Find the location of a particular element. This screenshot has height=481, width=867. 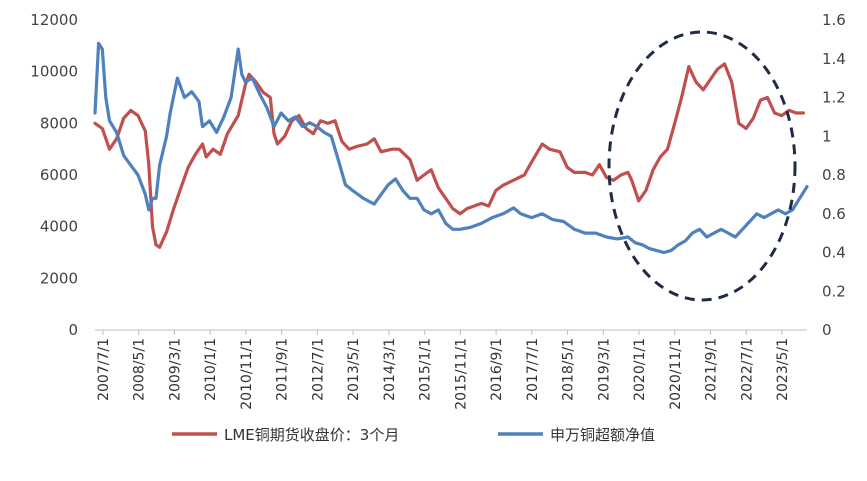

x-tick-label: 2011/9/1 is located at coordinates (283, 369).